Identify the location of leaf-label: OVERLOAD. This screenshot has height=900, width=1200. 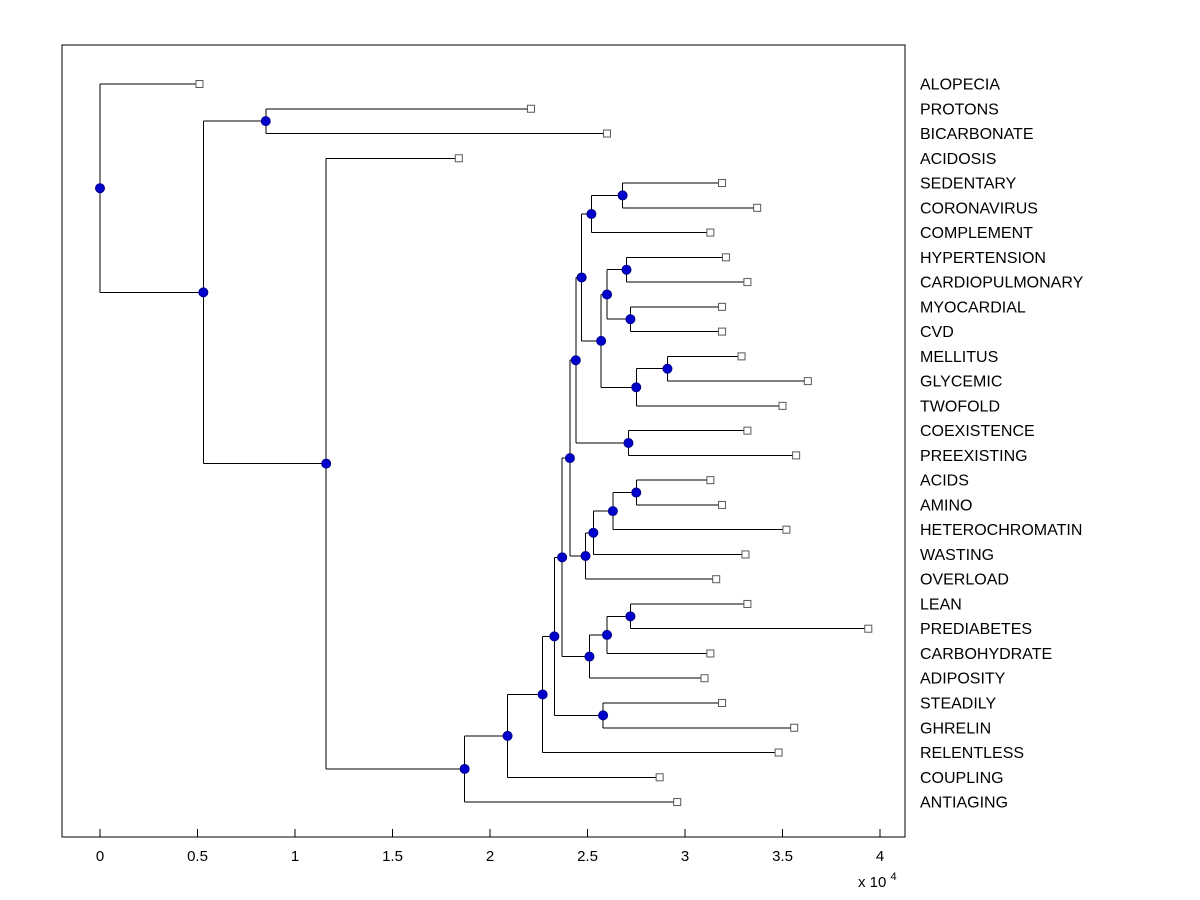
(964, 580).